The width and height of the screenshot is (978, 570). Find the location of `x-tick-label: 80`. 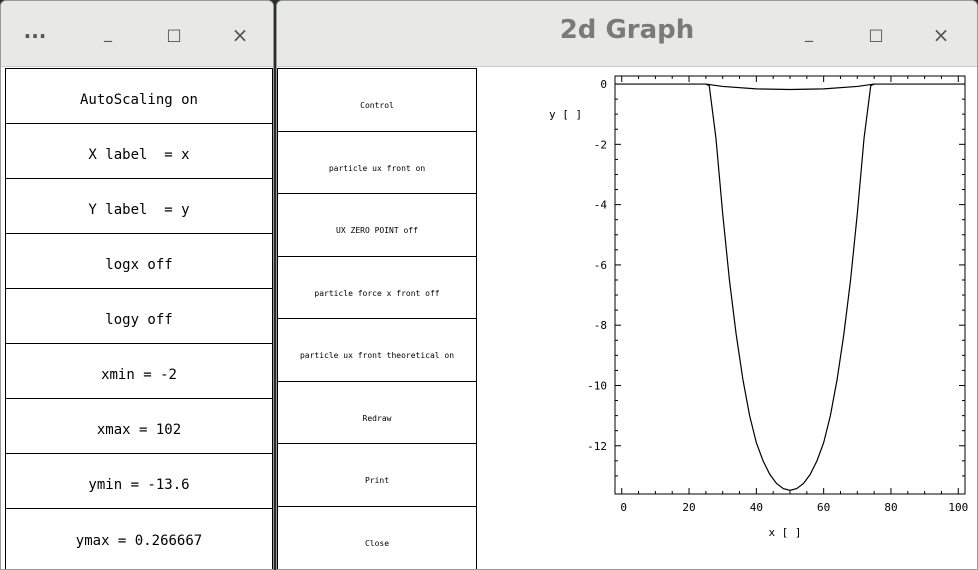

x-tick-label: 80 is located at coordinates (890, 507).